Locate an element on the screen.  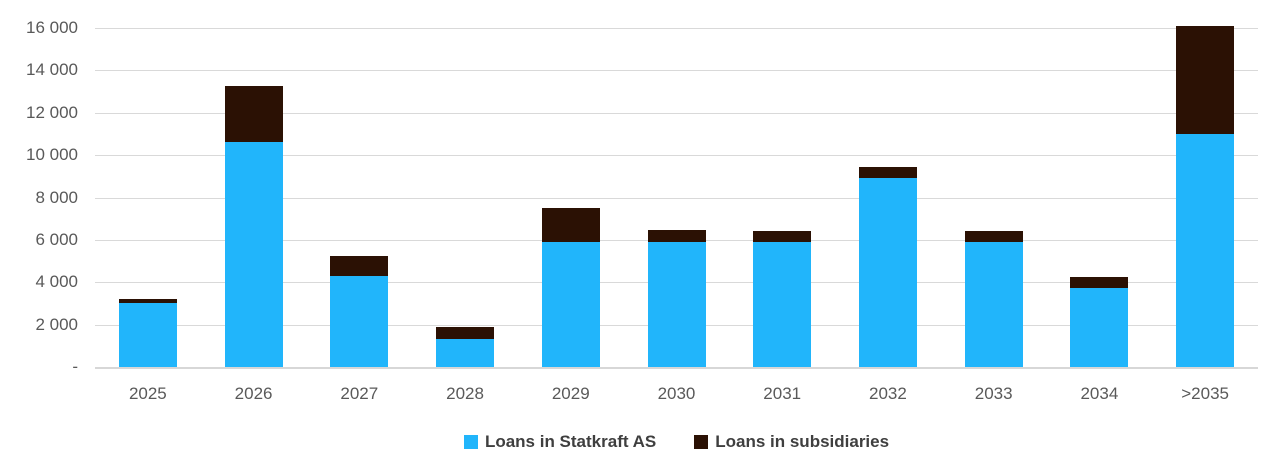
x-tick-label: 2032 is located at coordinates (888, 393).